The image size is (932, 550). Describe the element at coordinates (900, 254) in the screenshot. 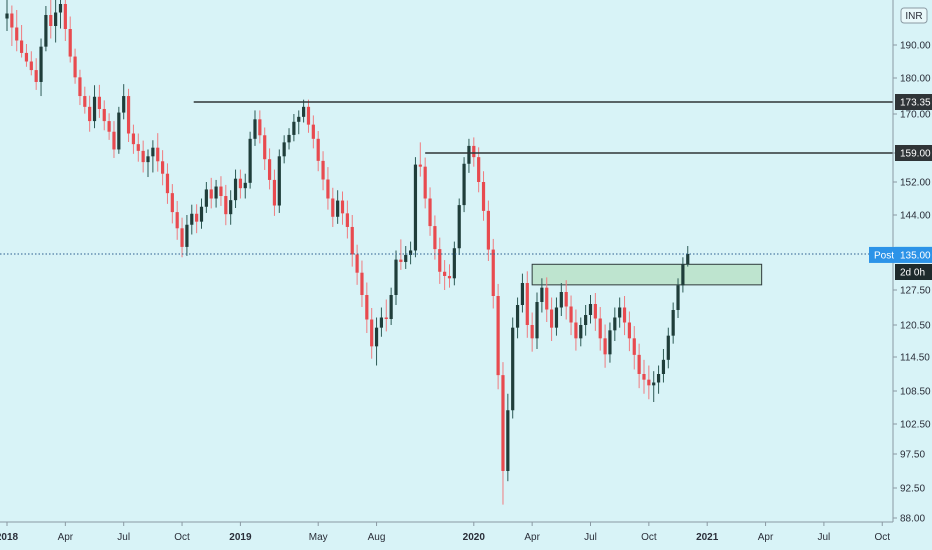

I see `post-market-tag: Post 135.00` at that location.